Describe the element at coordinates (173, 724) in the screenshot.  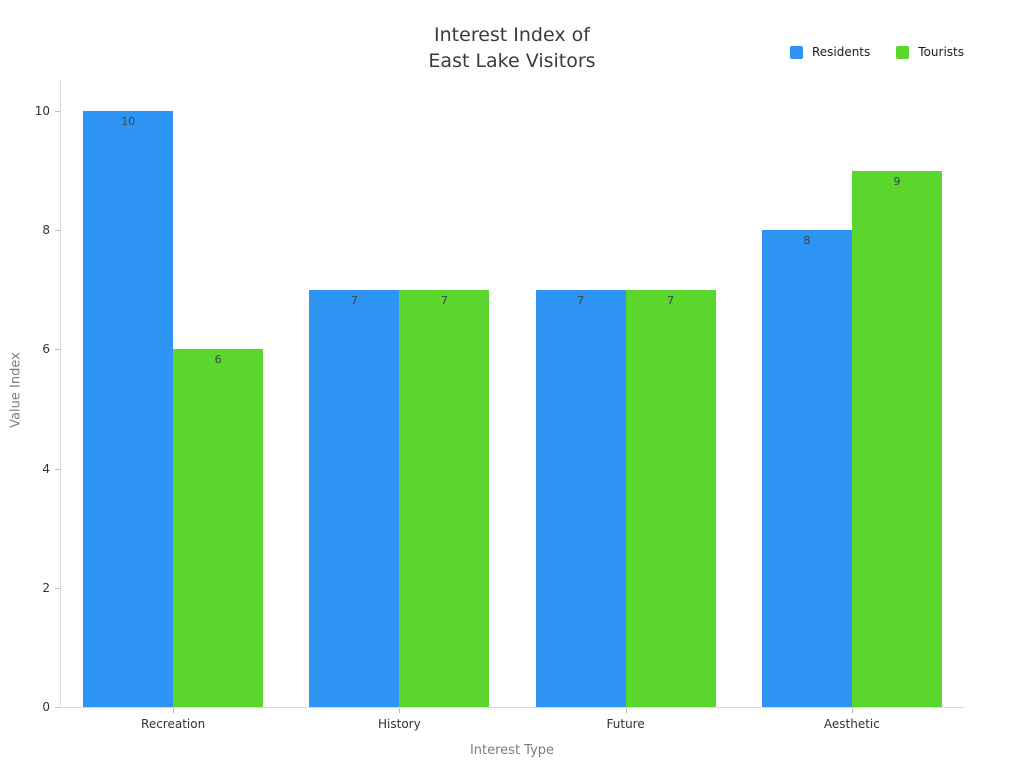
I see `x-tick-label-recreation: Recreation` at that location.